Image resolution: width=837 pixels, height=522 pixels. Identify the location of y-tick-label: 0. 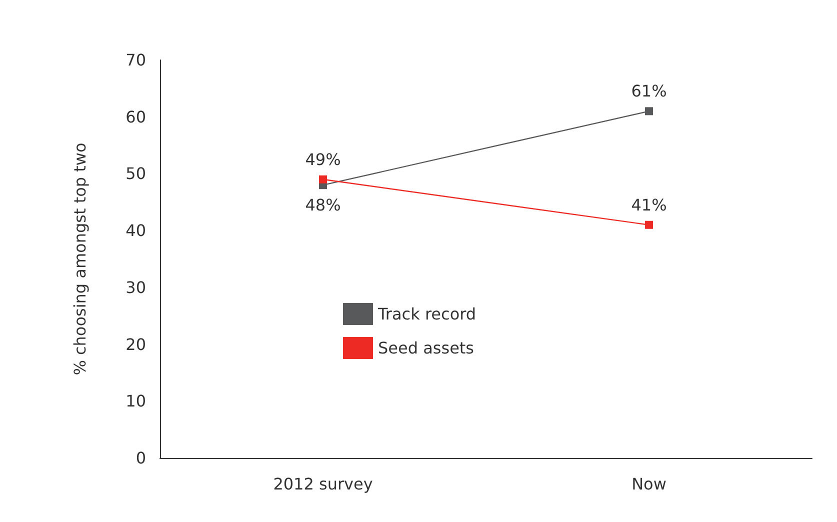
(141, 458).